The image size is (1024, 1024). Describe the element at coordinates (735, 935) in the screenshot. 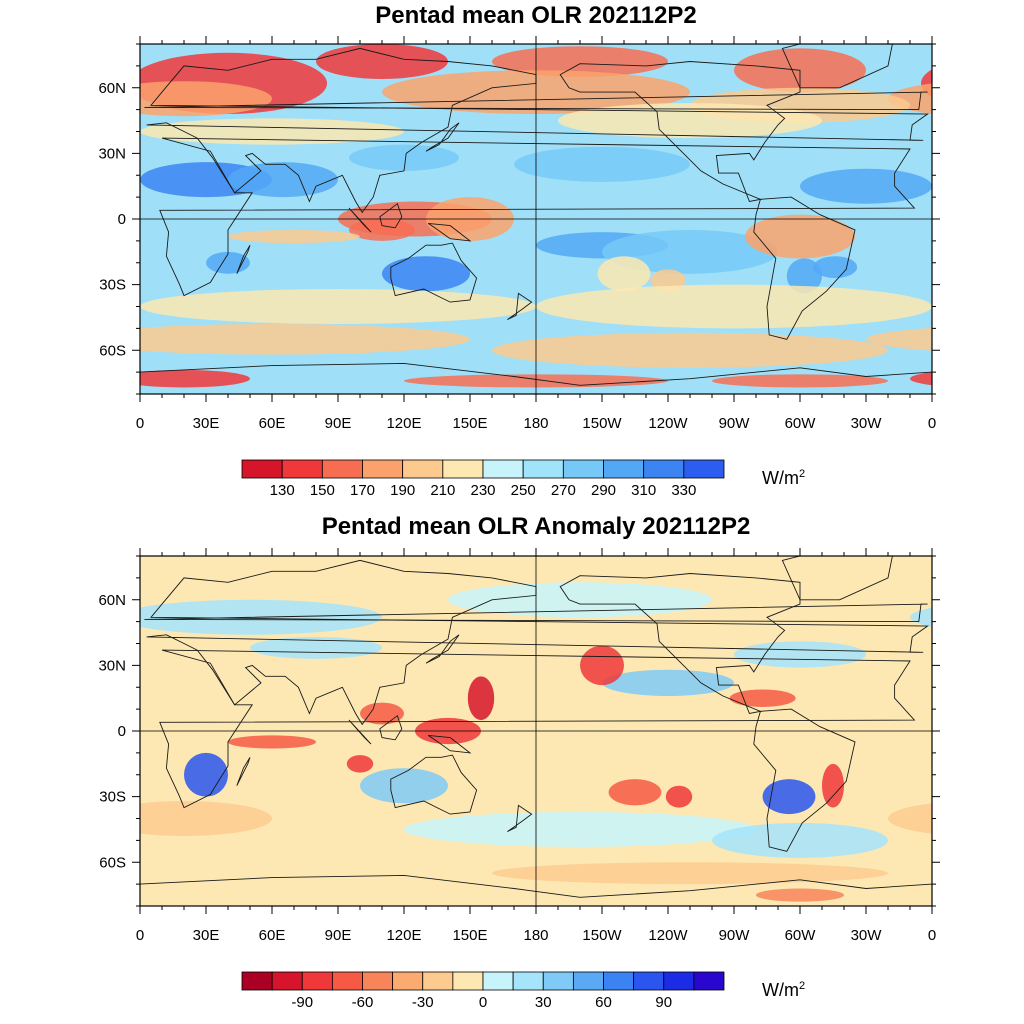

I see `lon-label: 90W` at that location.